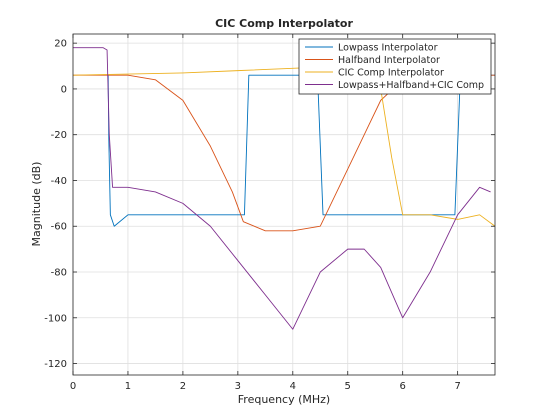 Image resolution: width=560 pixels, height=420 pixels. I want to click on y-tick-label: -80, so click(59, 273).